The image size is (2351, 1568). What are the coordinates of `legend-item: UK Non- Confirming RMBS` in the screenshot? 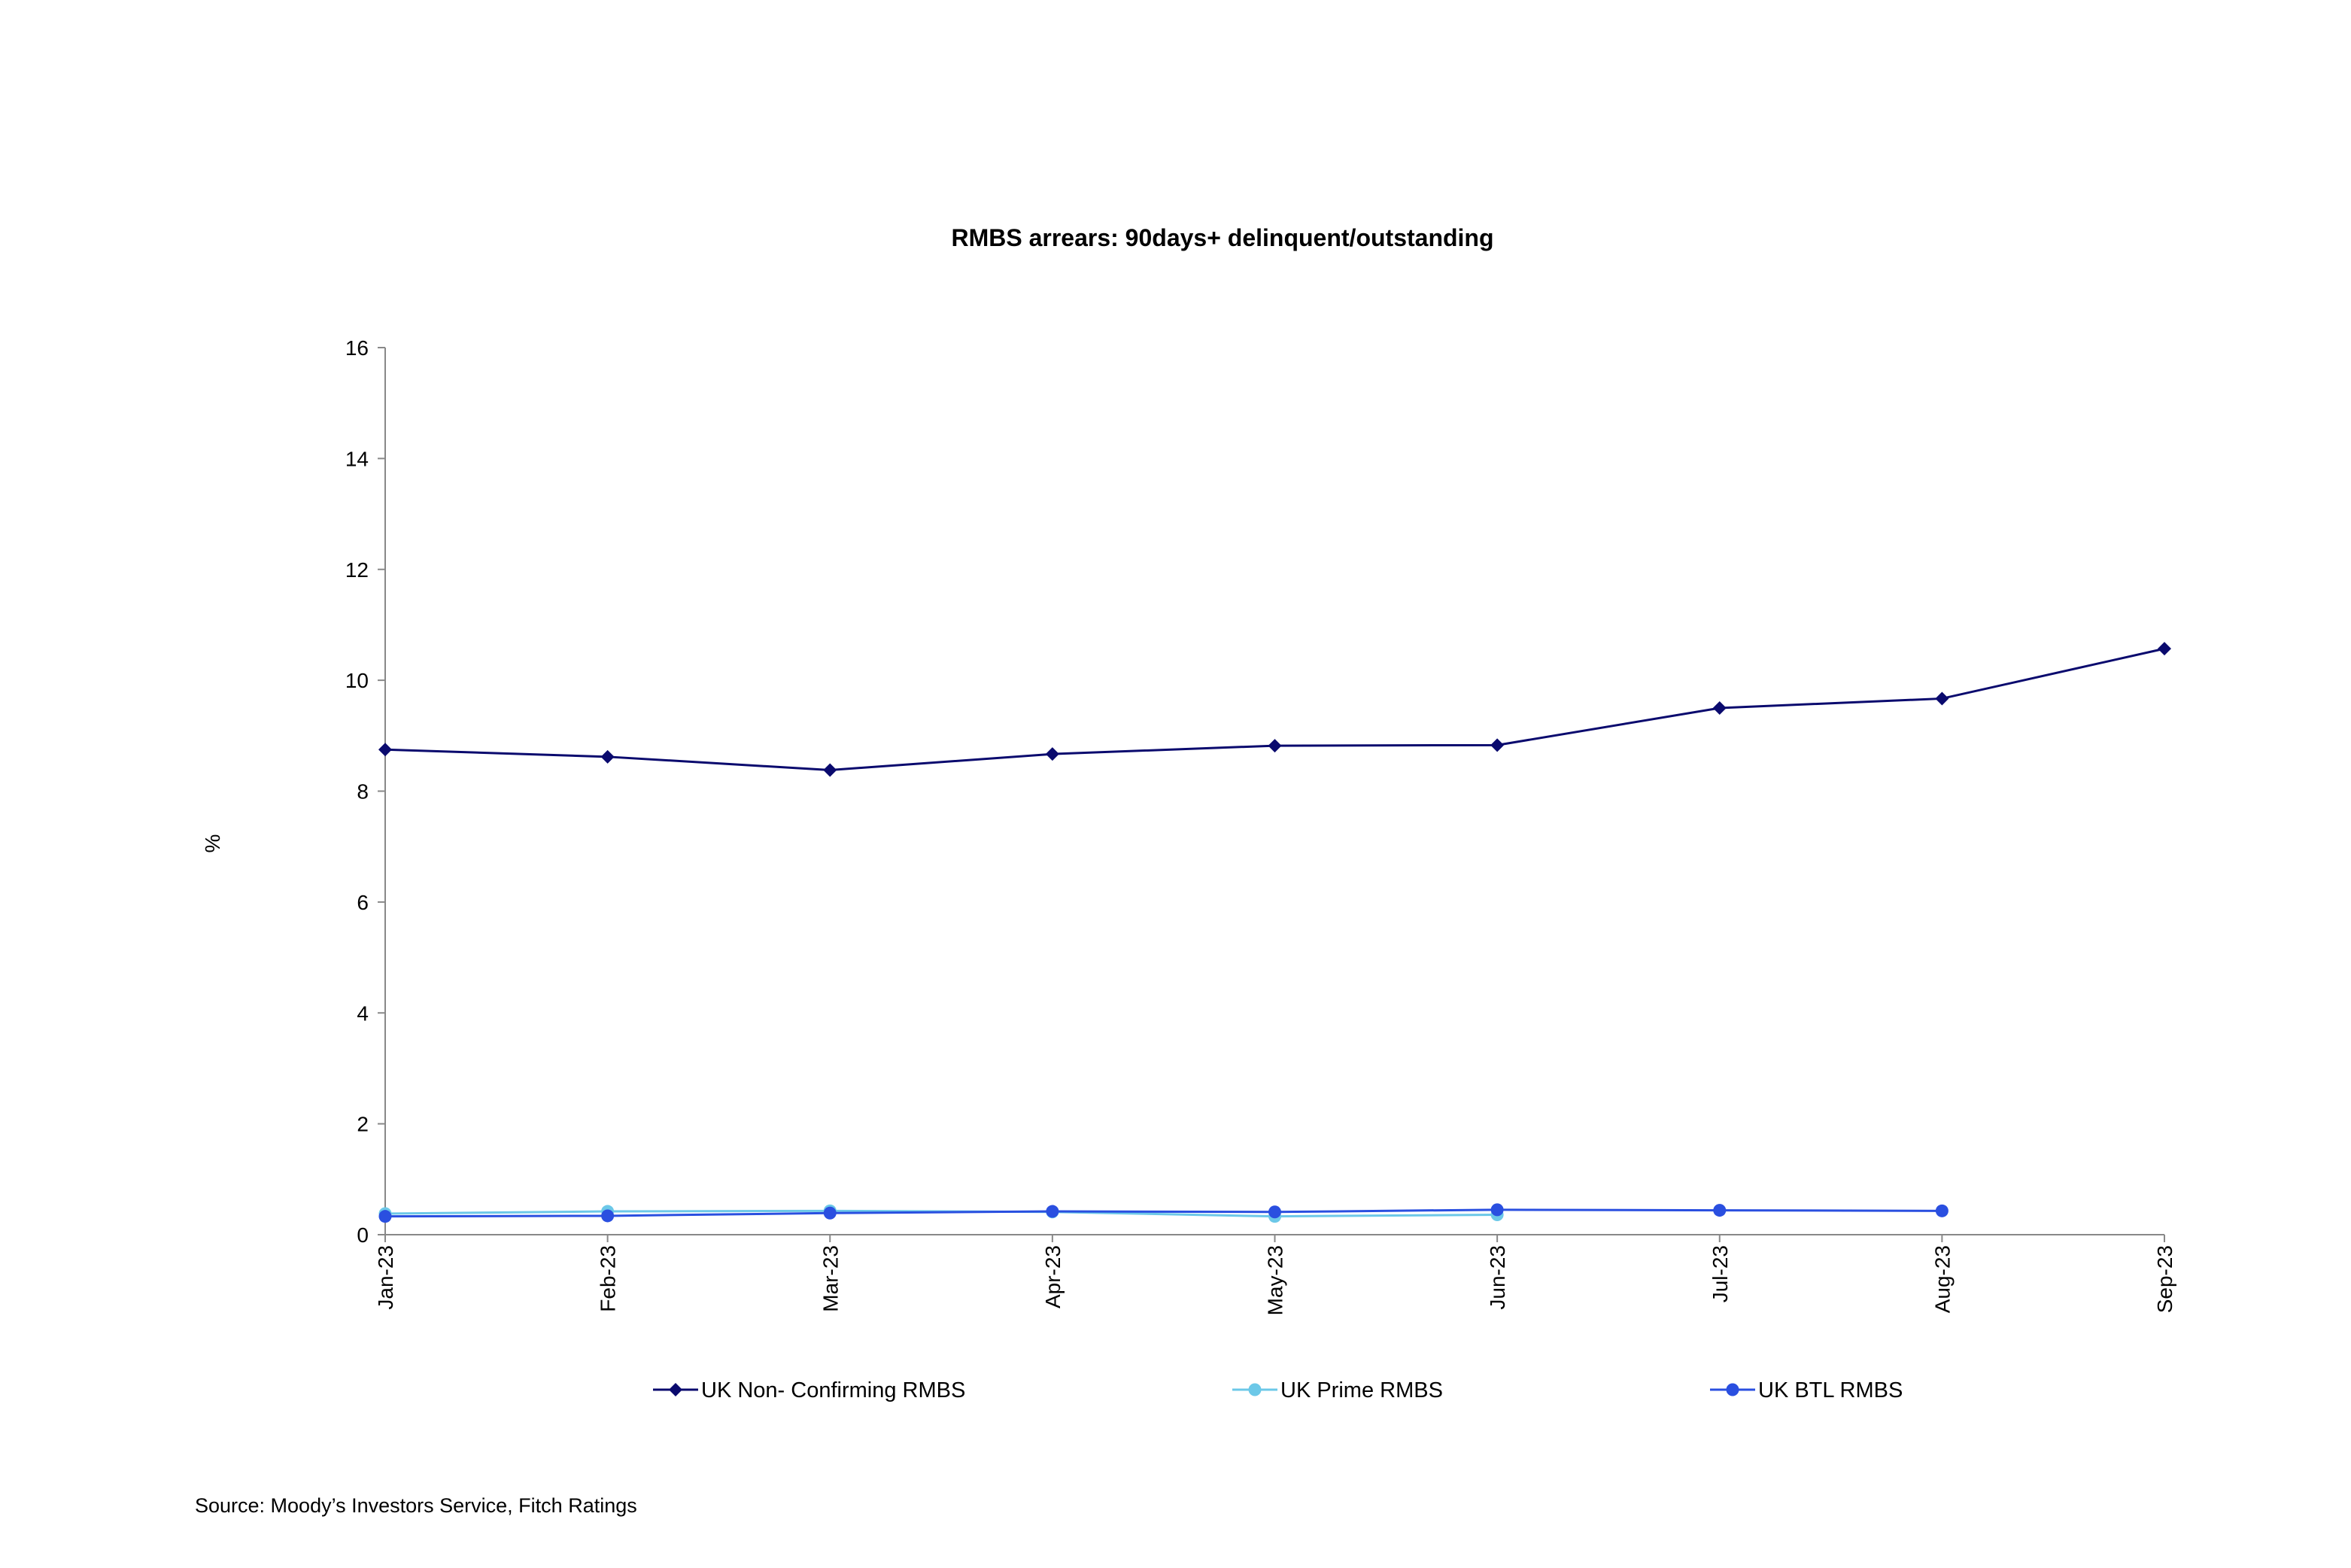 It's located at (809, 1390).